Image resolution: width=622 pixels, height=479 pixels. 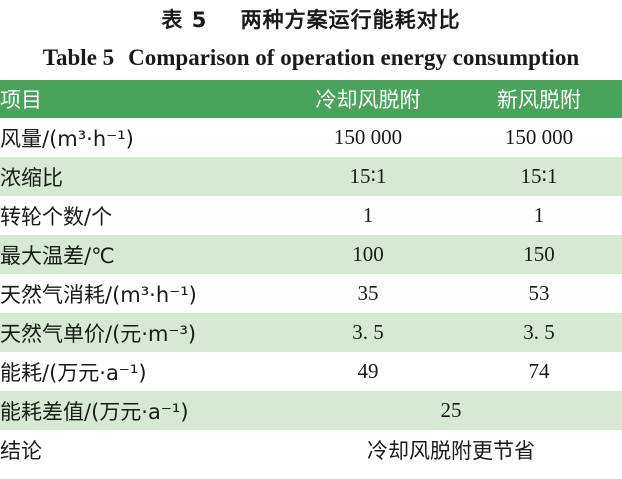 What do you see at coordinates (140, 176) in the screenshot?
I see `row-label: 浓缩比` at bounding box center [140, 176].